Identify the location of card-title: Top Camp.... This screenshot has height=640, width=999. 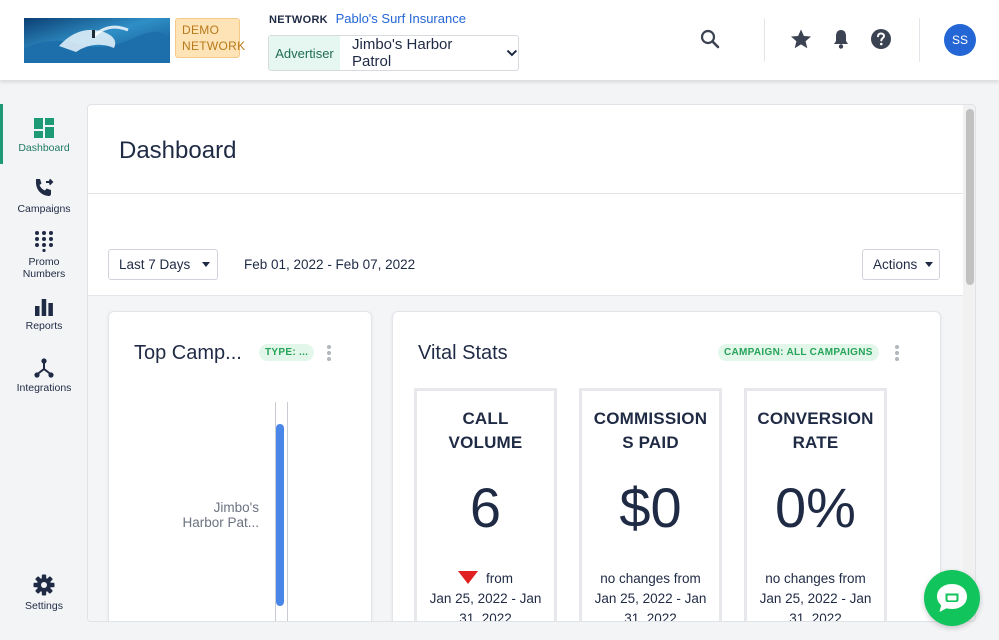
(188, 353).